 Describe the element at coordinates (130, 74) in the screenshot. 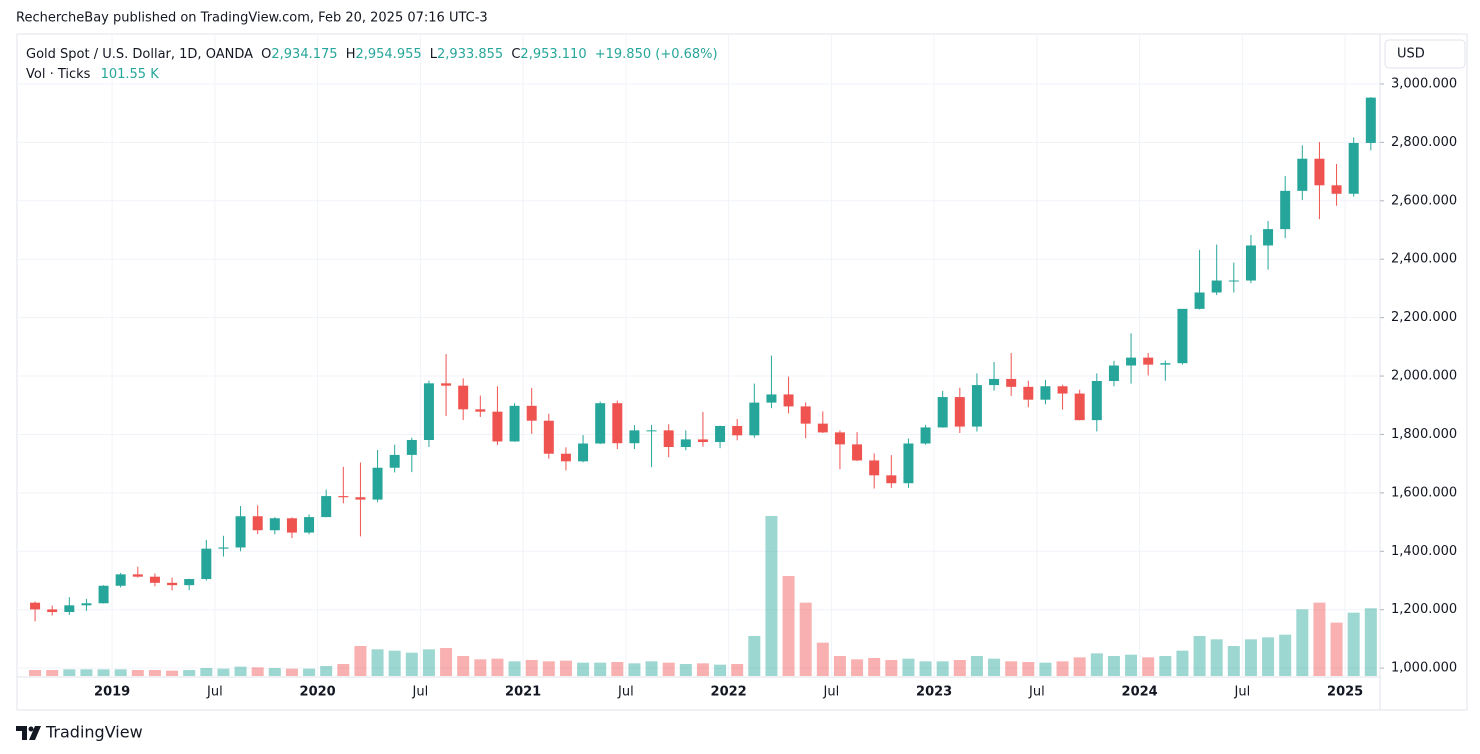

I see `volume-value: 101.55 K` at that location.